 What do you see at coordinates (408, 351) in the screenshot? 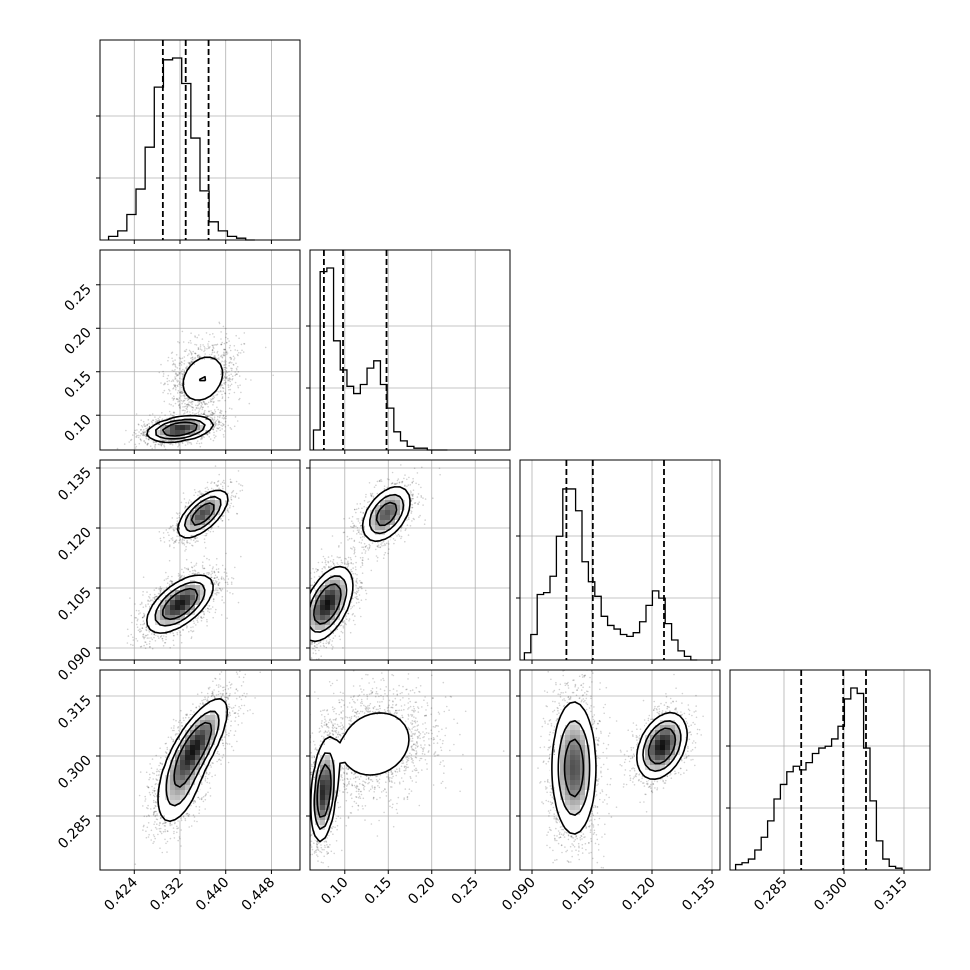
I see `histogram-panel` at bounding box center [408, 351].